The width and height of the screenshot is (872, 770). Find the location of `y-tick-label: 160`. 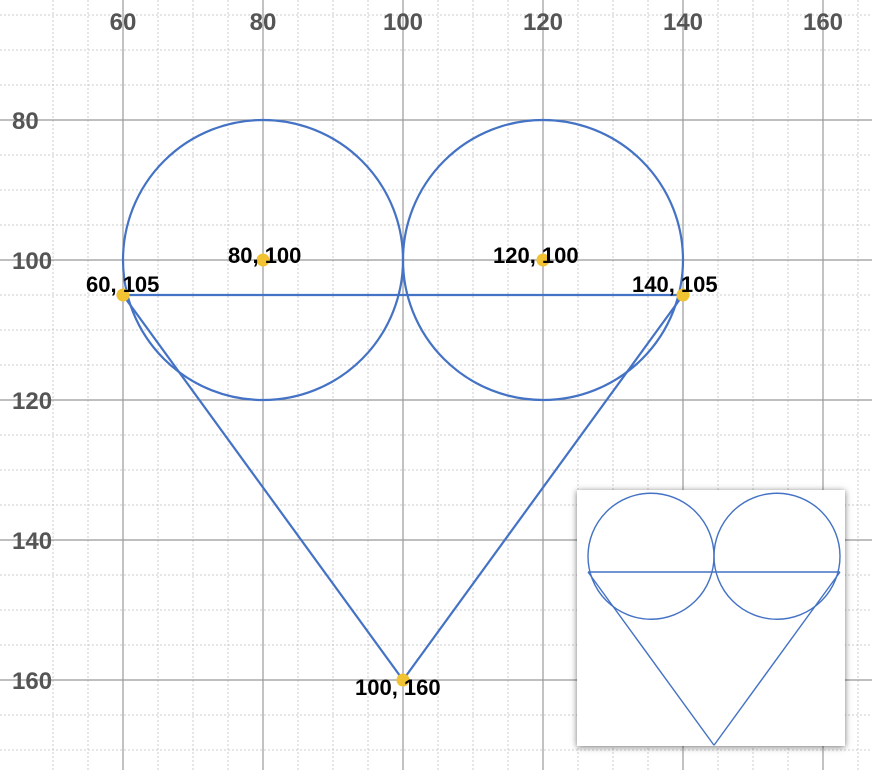

y-tick-label: 160 is located at coordinates (32, 681).